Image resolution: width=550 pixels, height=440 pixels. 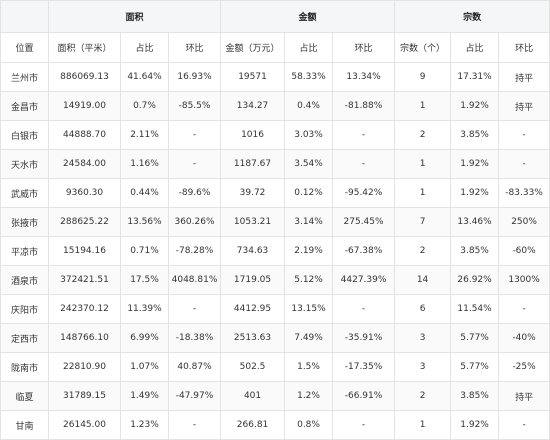 I want to click on amount-cell: 266.81, so click(x=253, y=425).